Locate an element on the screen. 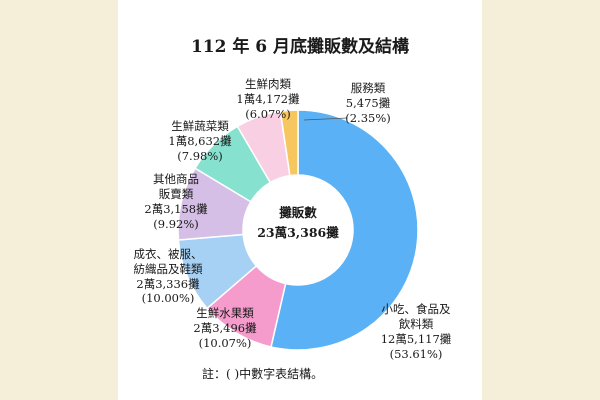 The width and height of the screenshot is (600, 400). slice-label-vegetables: 生鮮蔬菜類 1萬8,632攤 (7.98%) is located at coordinates (200, 141).